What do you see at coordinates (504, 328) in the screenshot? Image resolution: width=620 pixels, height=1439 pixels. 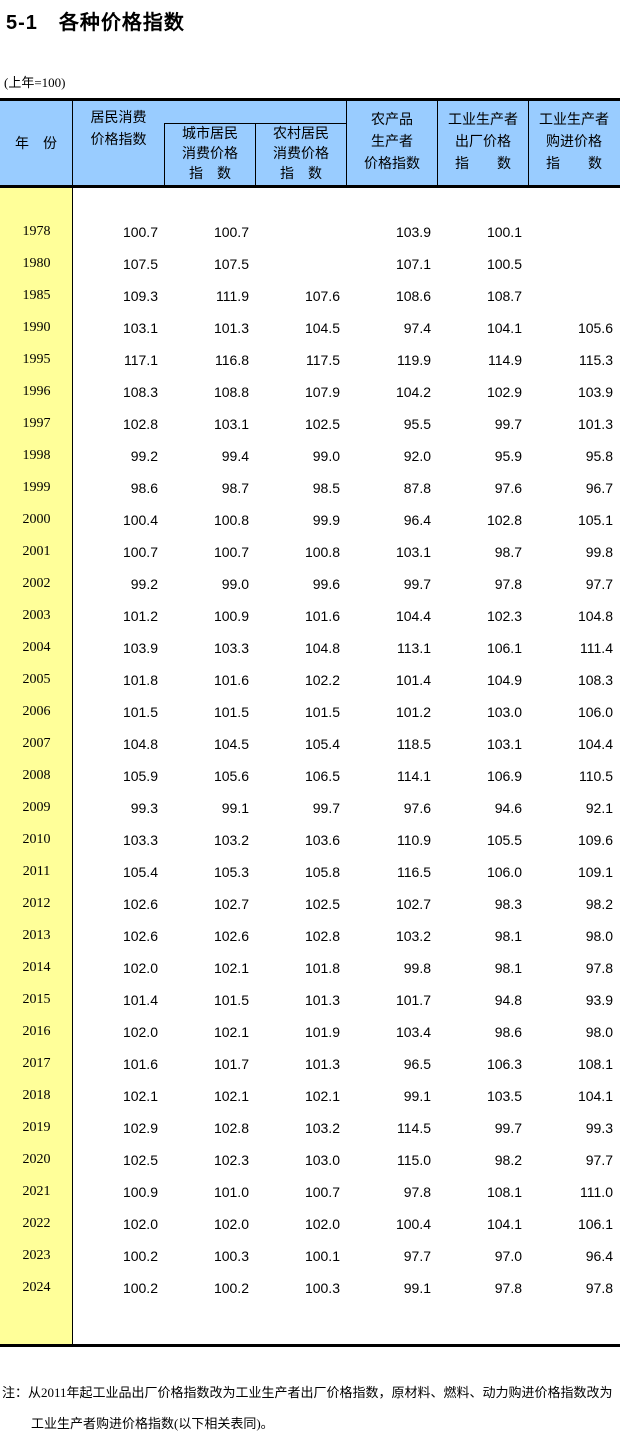 I see `cell-value: 104.1` at bounding box center [504, 328].